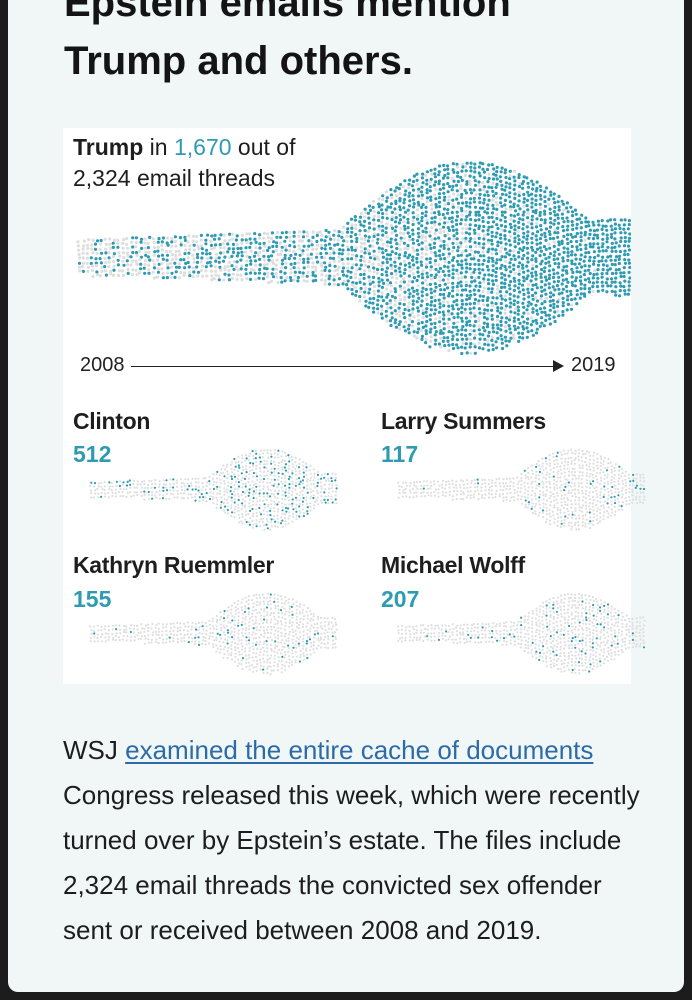 Image resolution: width=692 pixels, height=1000 pixels. Describe the element at coordinates (463, 421) in the screenshot. I see `person-name-larry-summers: Larry Summers` at that location.